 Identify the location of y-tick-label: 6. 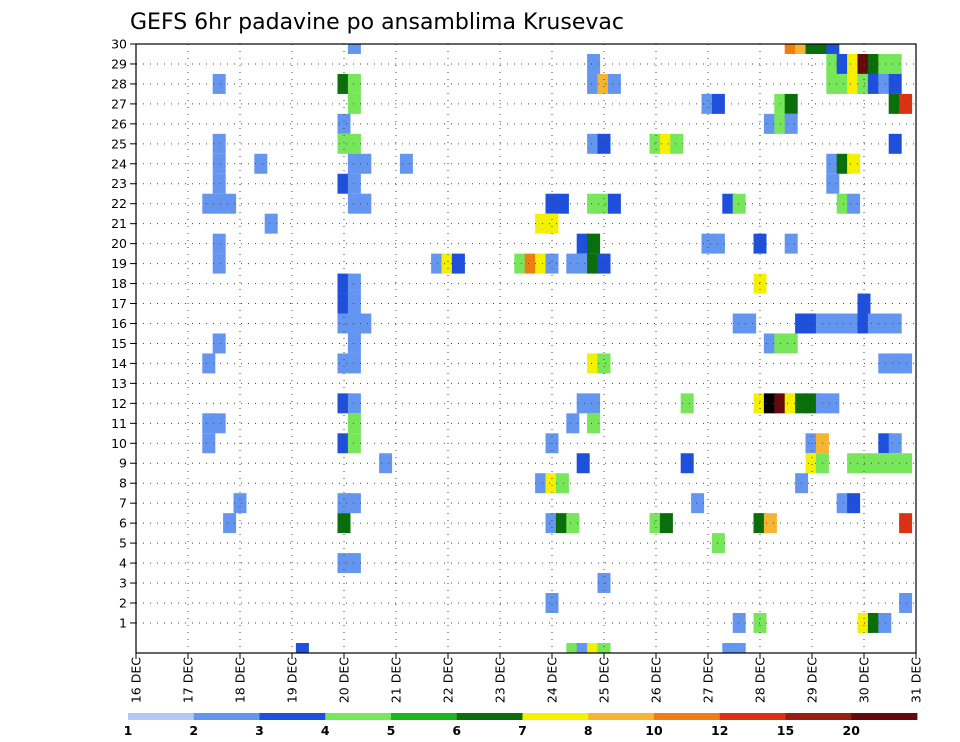
(123, 523).